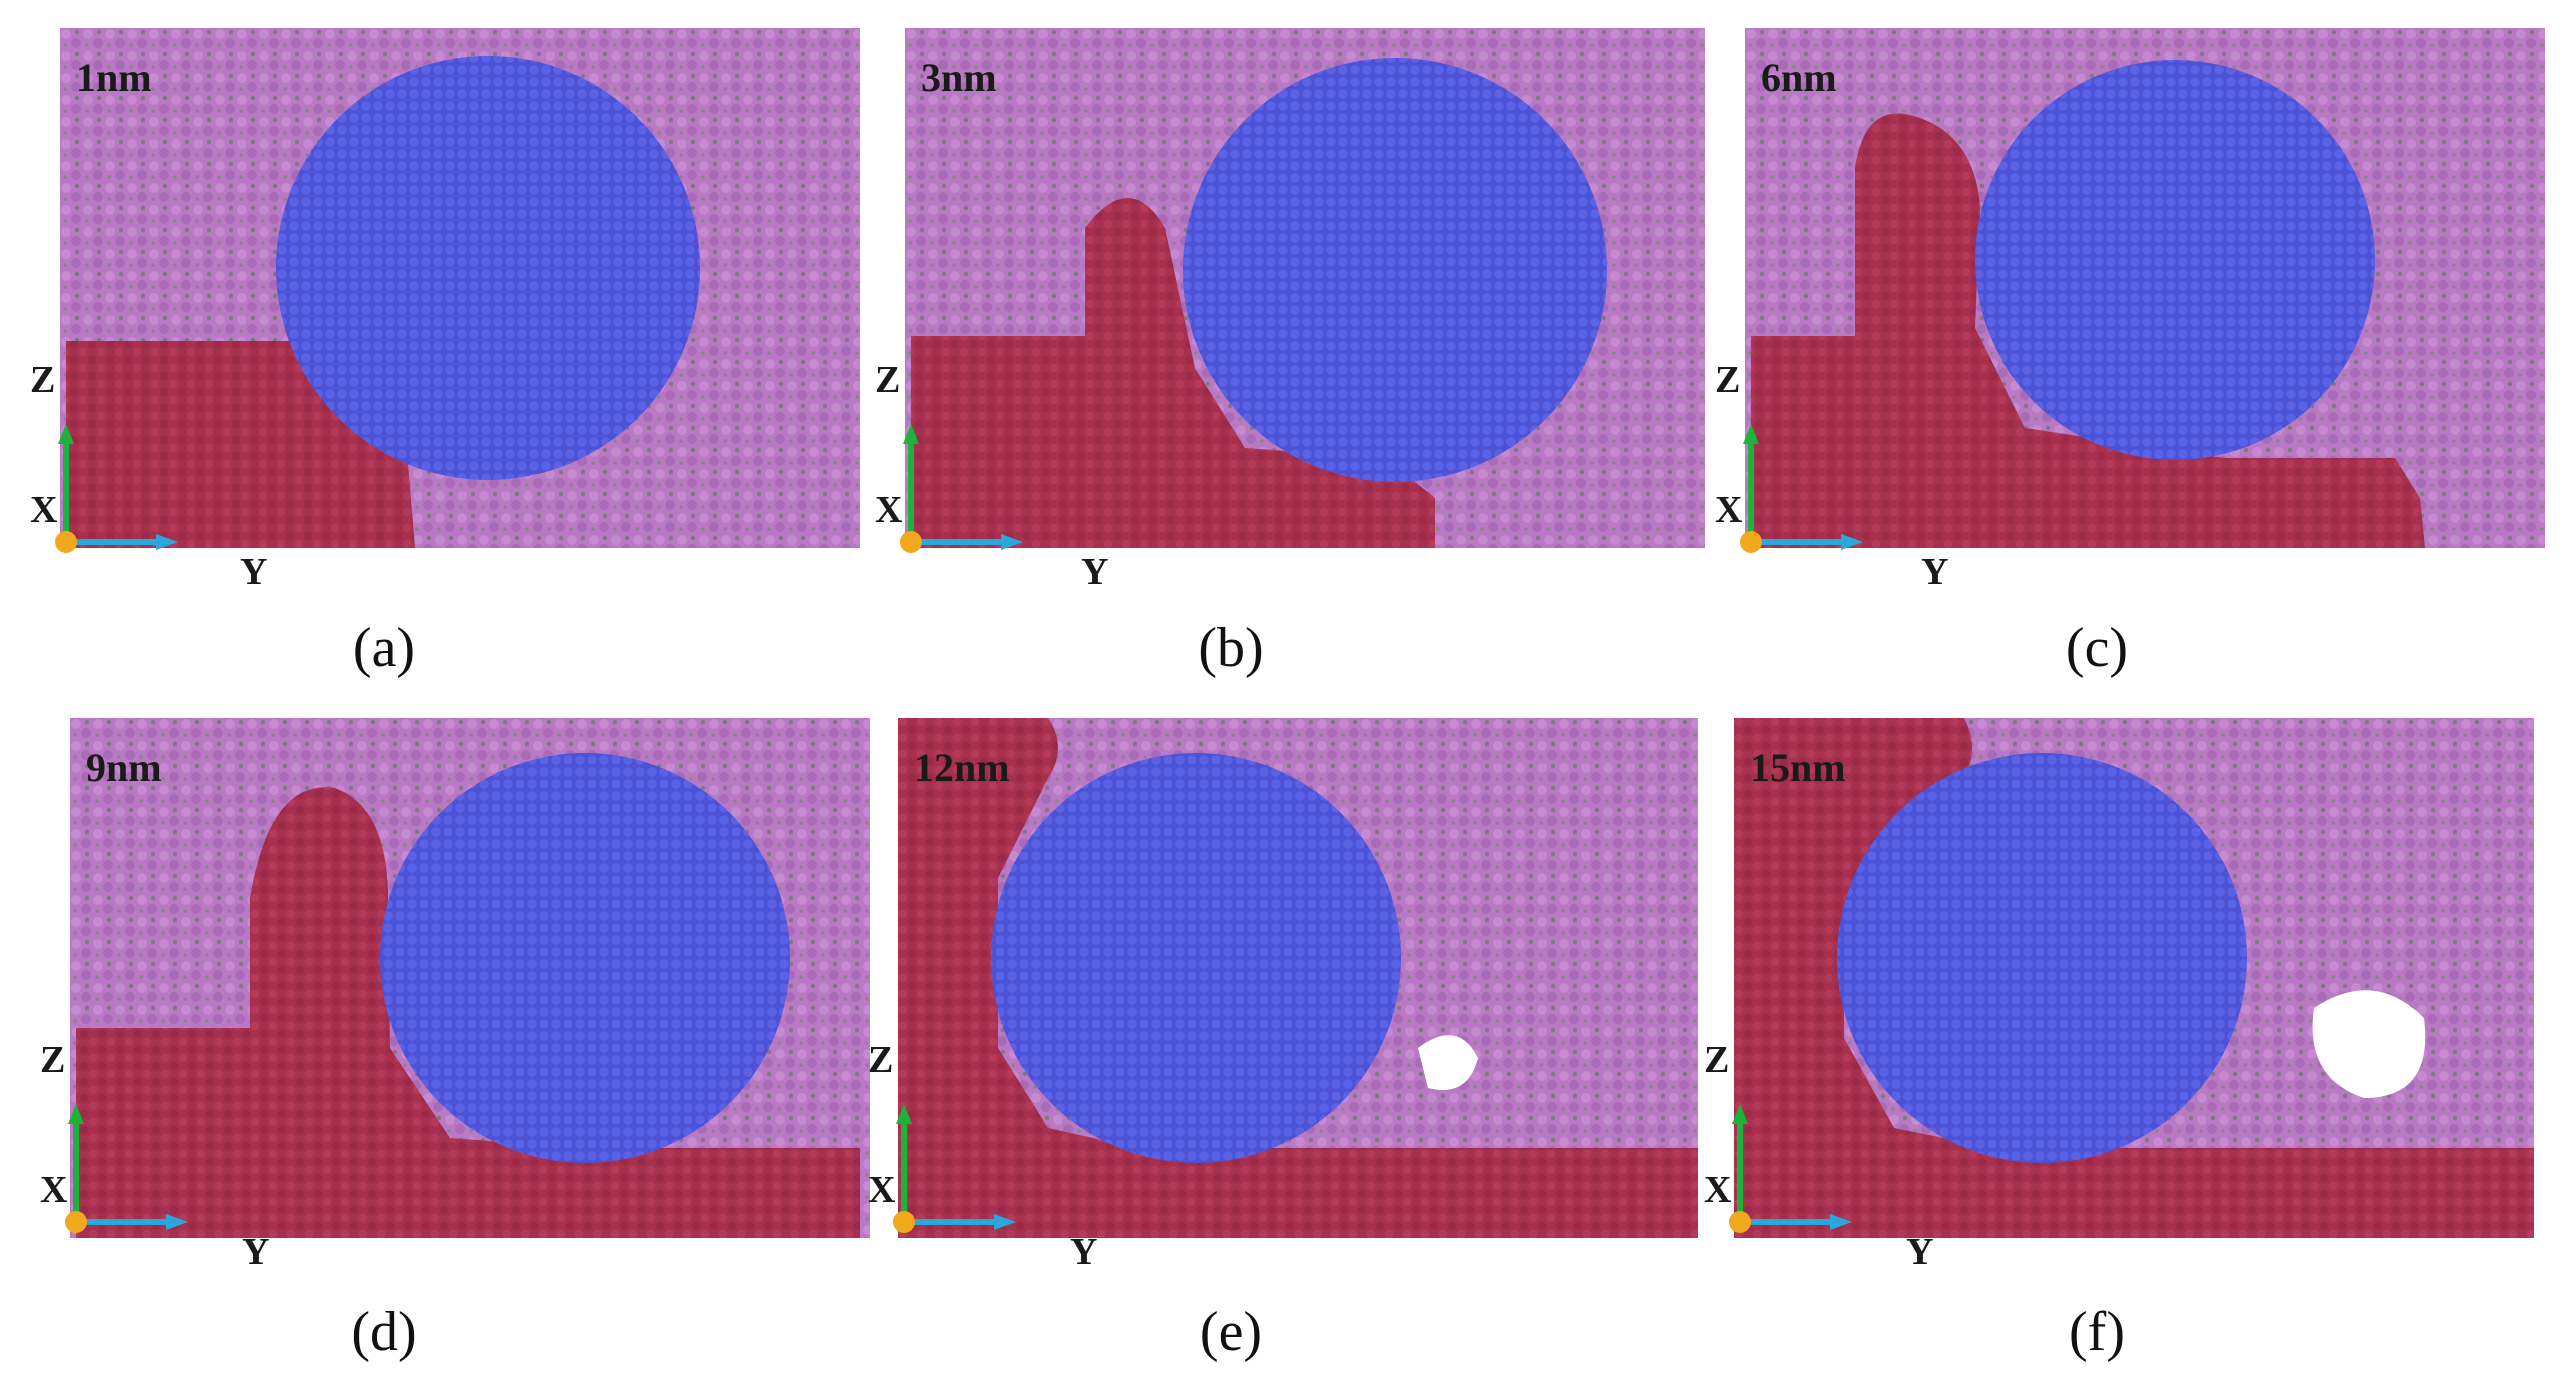  I want to click on panel-a: 1nm Z X Y, so click(445, 310).